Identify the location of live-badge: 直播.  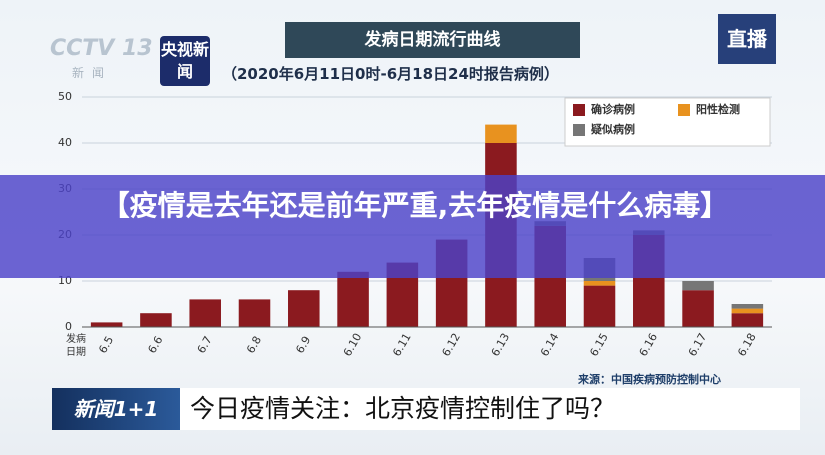
(747, 39).